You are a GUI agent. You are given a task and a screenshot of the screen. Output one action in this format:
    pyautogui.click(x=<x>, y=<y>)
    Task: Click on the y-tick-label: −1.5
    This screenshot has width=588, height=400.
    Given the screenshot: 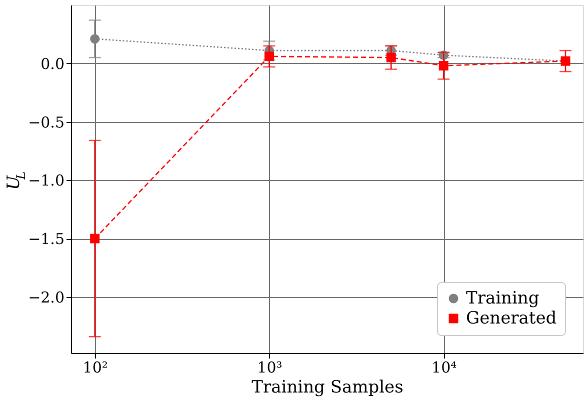 What is the action you would take?
    pyautogui.click(x=46, y=239)
    